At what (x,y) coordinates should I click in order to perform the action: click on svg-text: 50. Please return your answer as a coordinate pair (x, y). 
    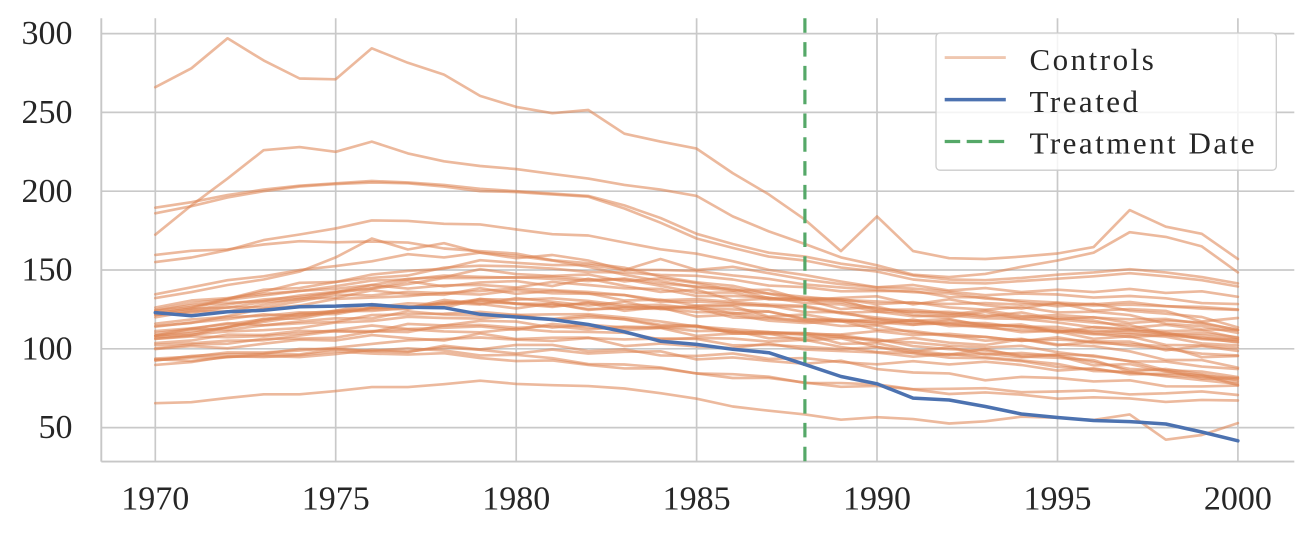
    Looking at the image, I should click on (56, 427).